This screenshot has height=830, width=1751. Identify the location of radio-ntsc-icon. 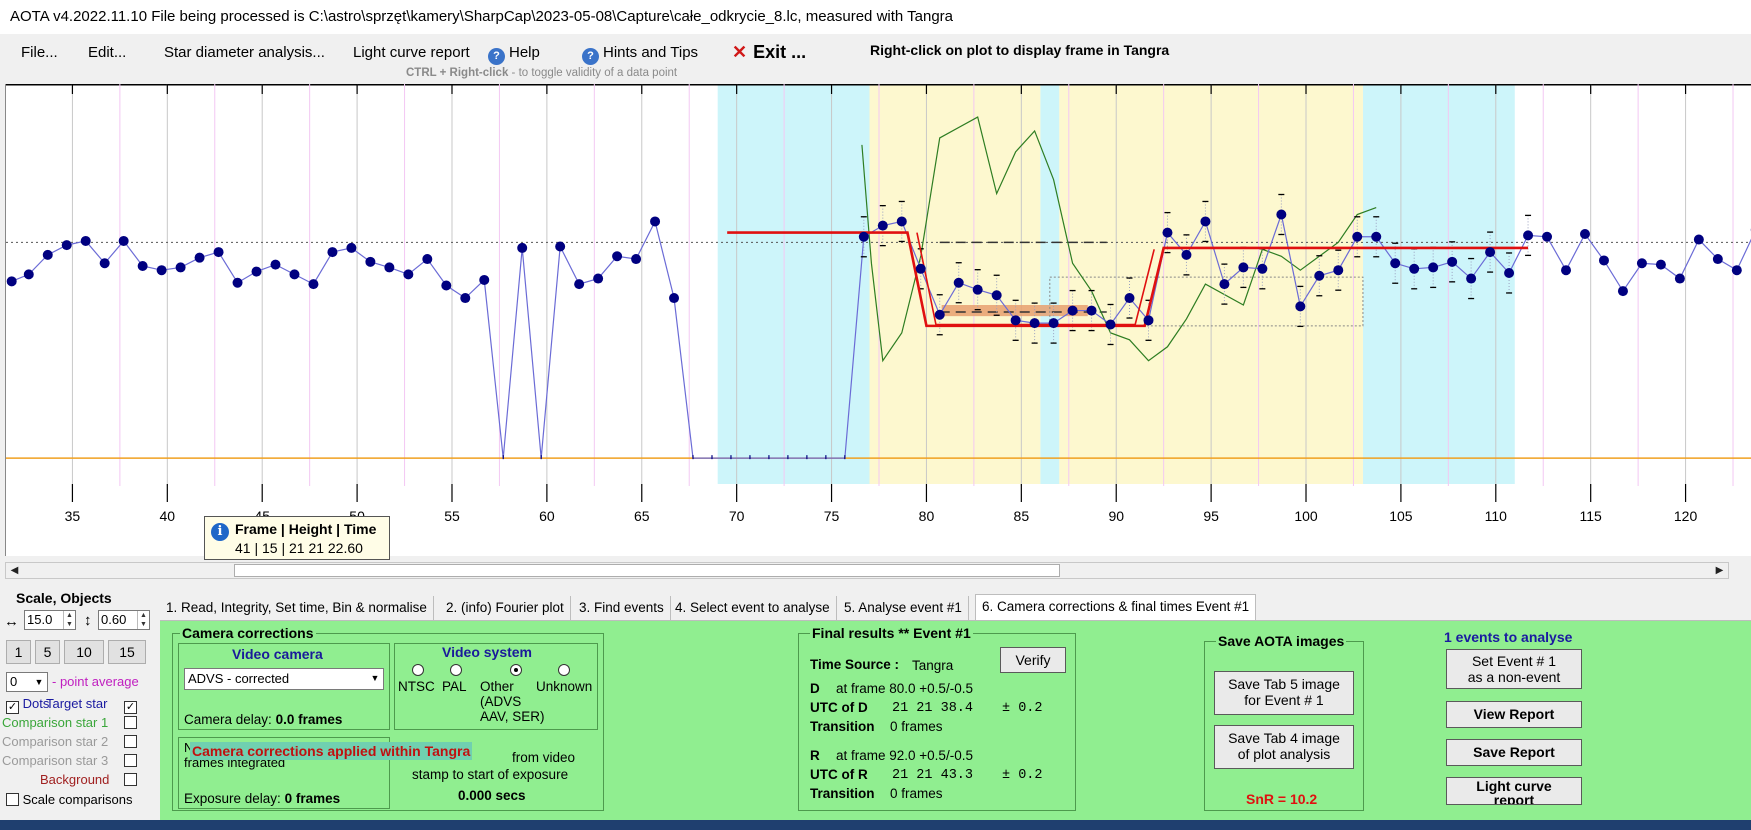
(418, 670).